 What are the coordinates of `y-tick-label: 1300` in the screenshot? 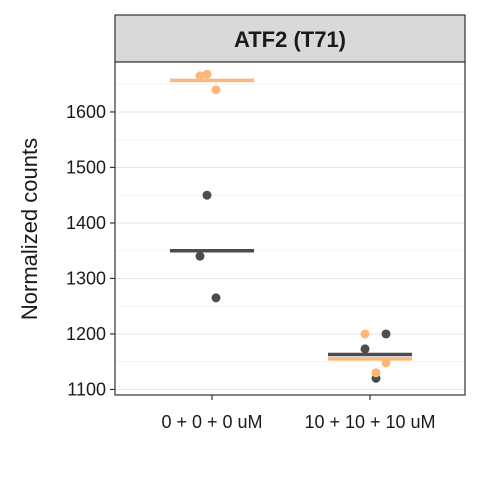 It's located at (86, 278).